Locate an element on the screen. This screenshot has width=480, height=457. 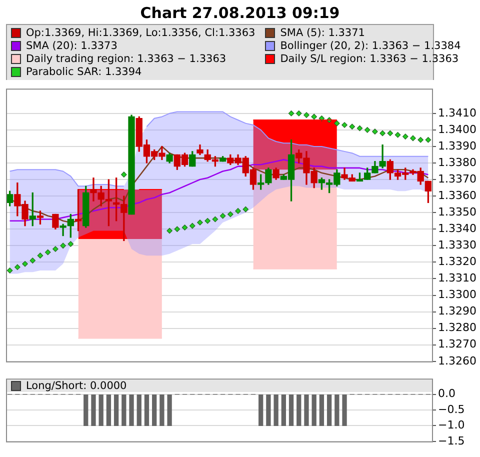
y-tick-label: 1.3320 is located at coordinates (457, 261).